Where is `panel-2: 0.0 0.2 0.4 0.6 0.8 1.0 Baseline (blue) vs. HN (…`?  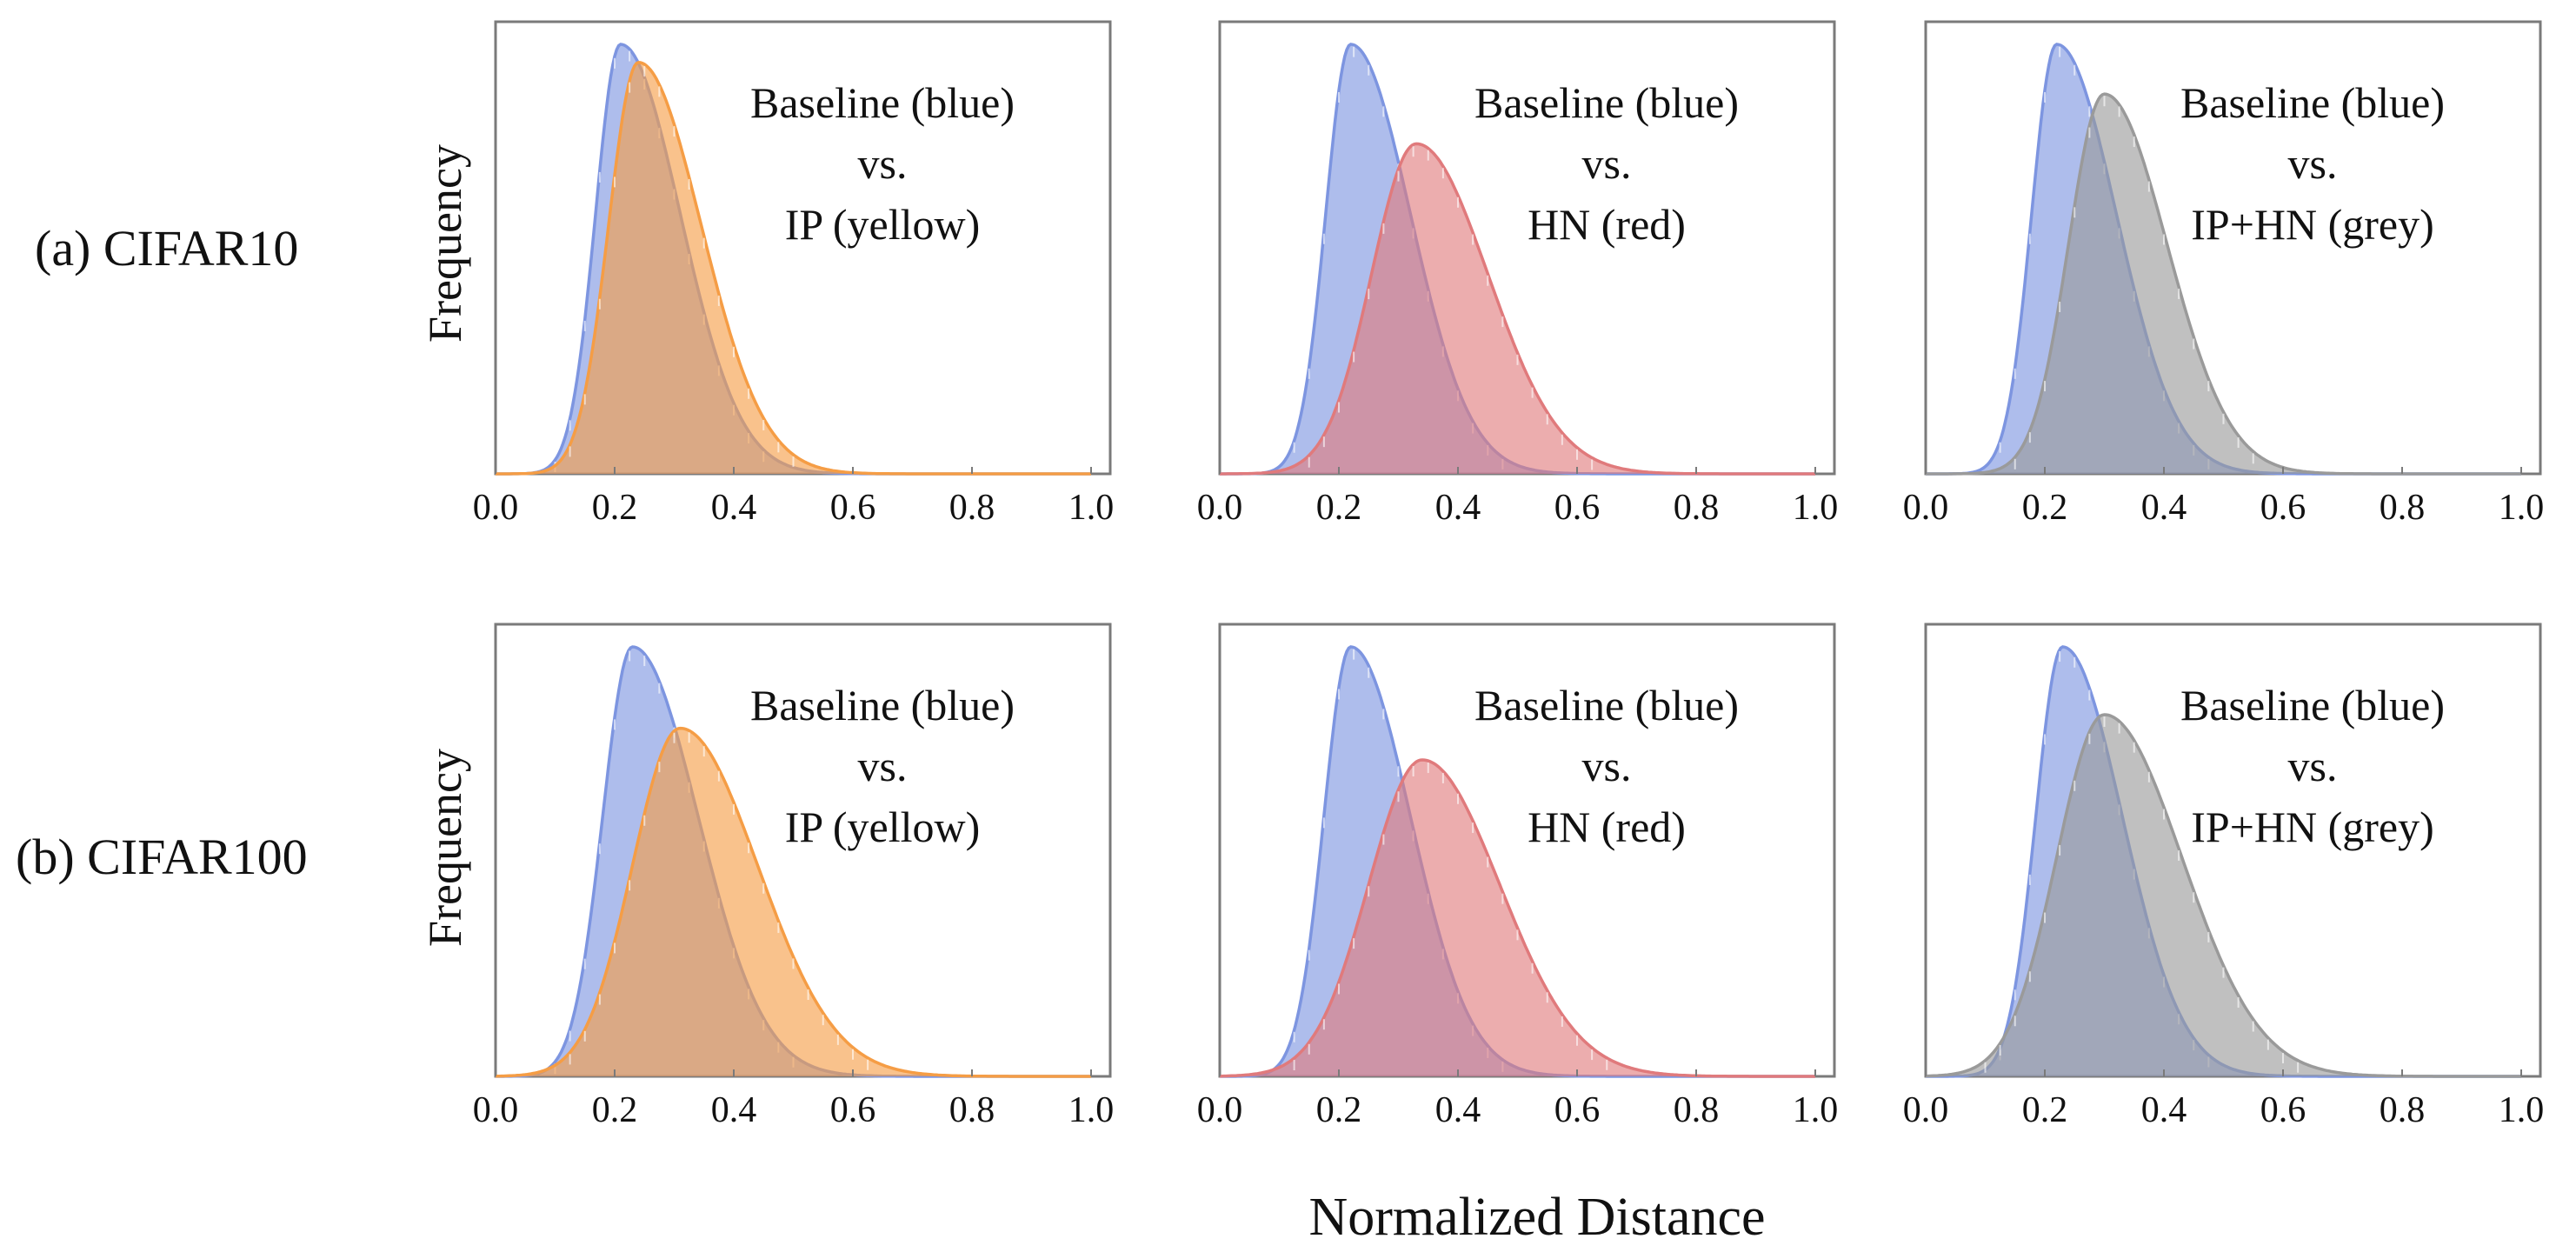
panel-2: 0.0 0.2 0.4 0.6 0.8 1.0 Baseline (blue) vs. HN (… is located at coordinates (1518, 274).